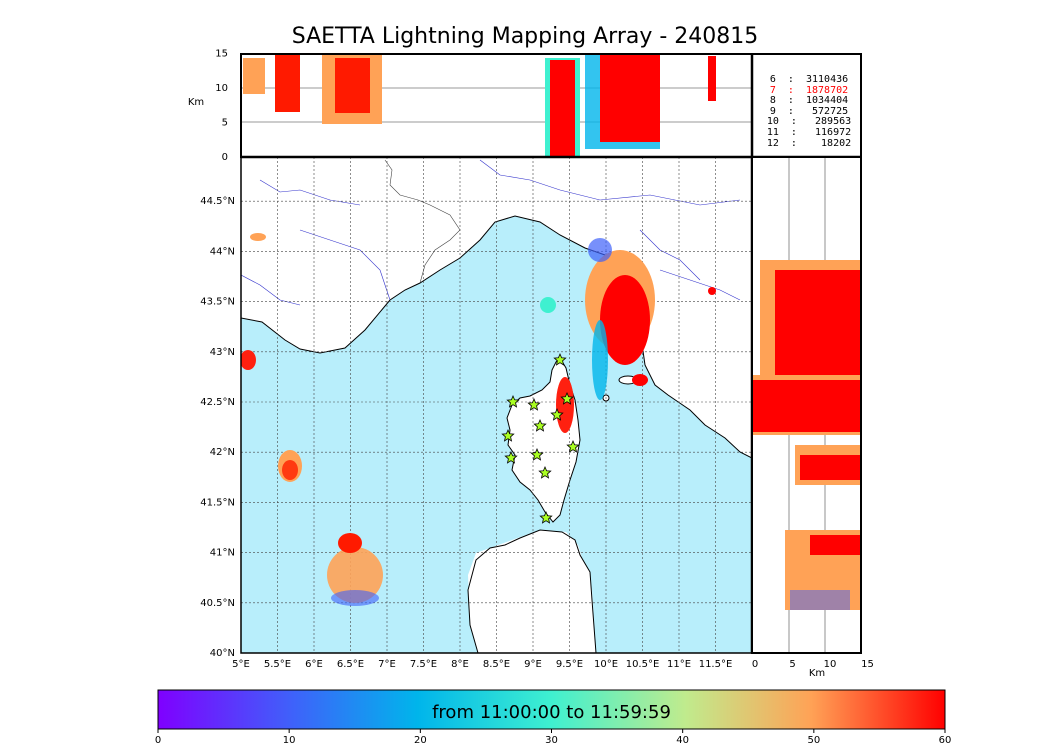 The width and height of the screenshot is (1050, 750). I want to click on colorbar, so click(551, 709).